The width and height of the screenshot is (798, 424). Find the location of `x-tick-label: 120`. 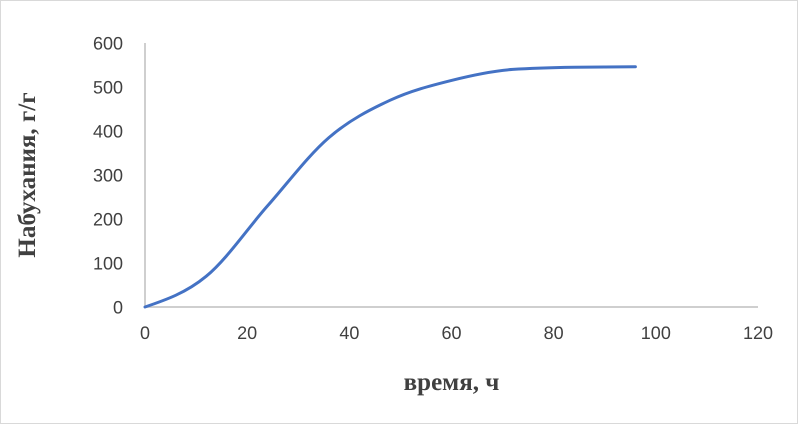

x-tick-label: 120 is located at coordinates (758, 333).